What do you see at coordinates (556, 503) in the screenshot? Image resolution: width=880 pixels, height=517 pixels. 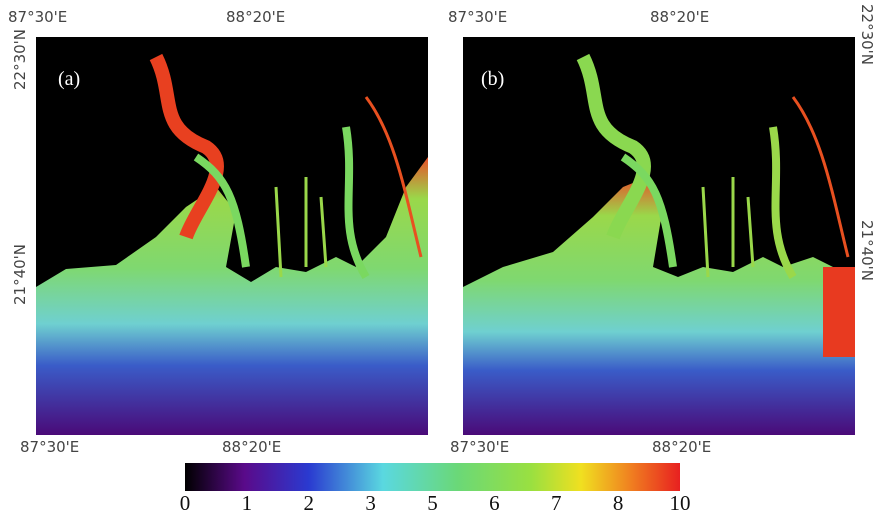 I see `colorbar-tick-label: 7` at bounding box center [556, 503].